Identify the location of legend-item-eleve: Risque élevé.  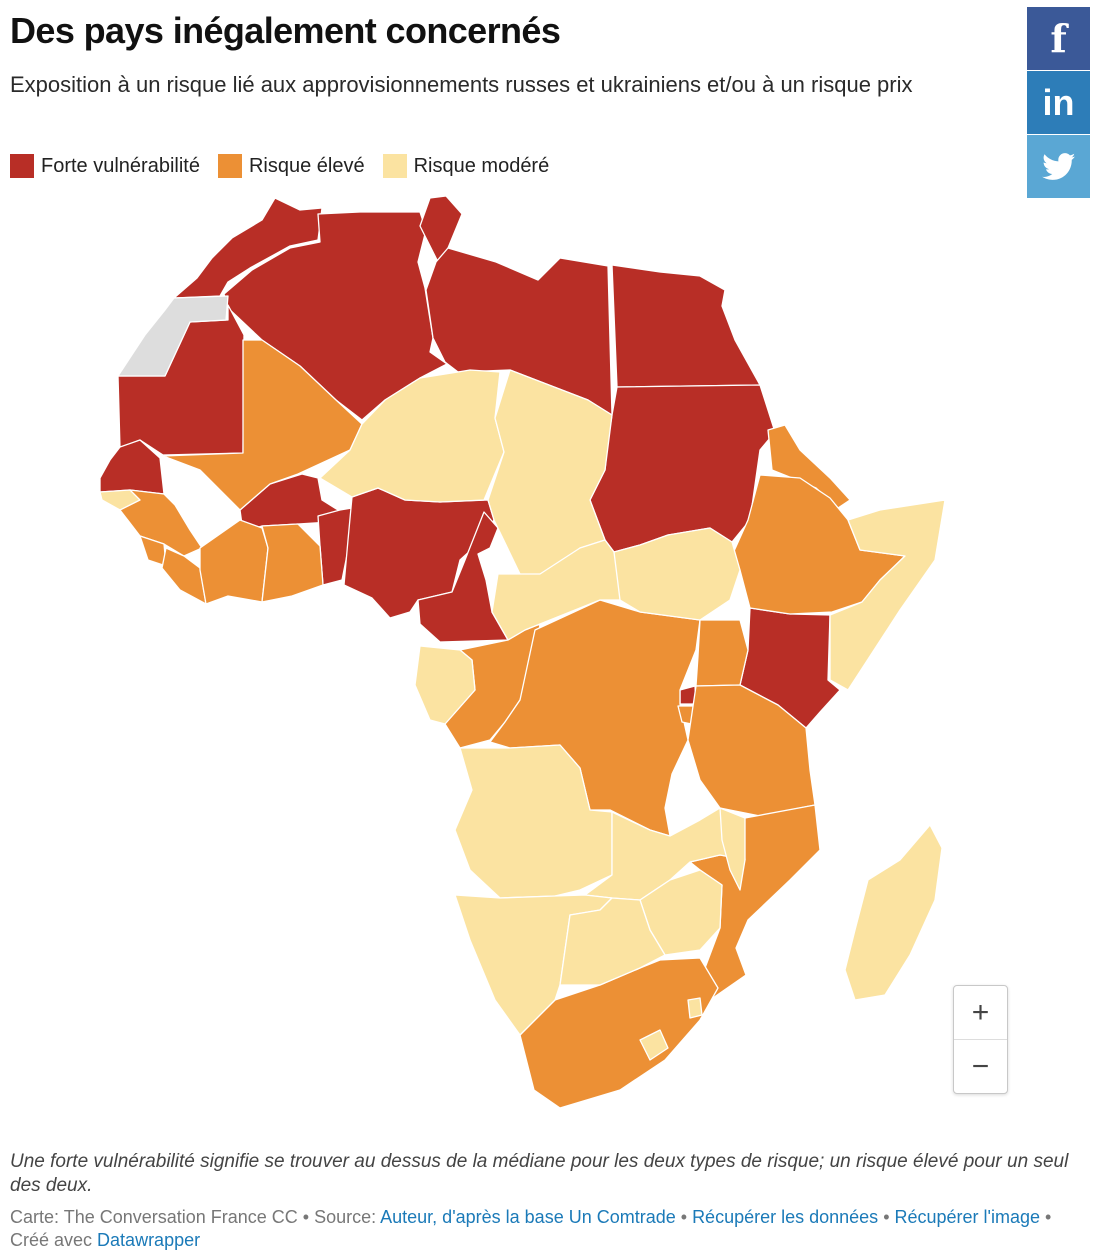
(291, 166).